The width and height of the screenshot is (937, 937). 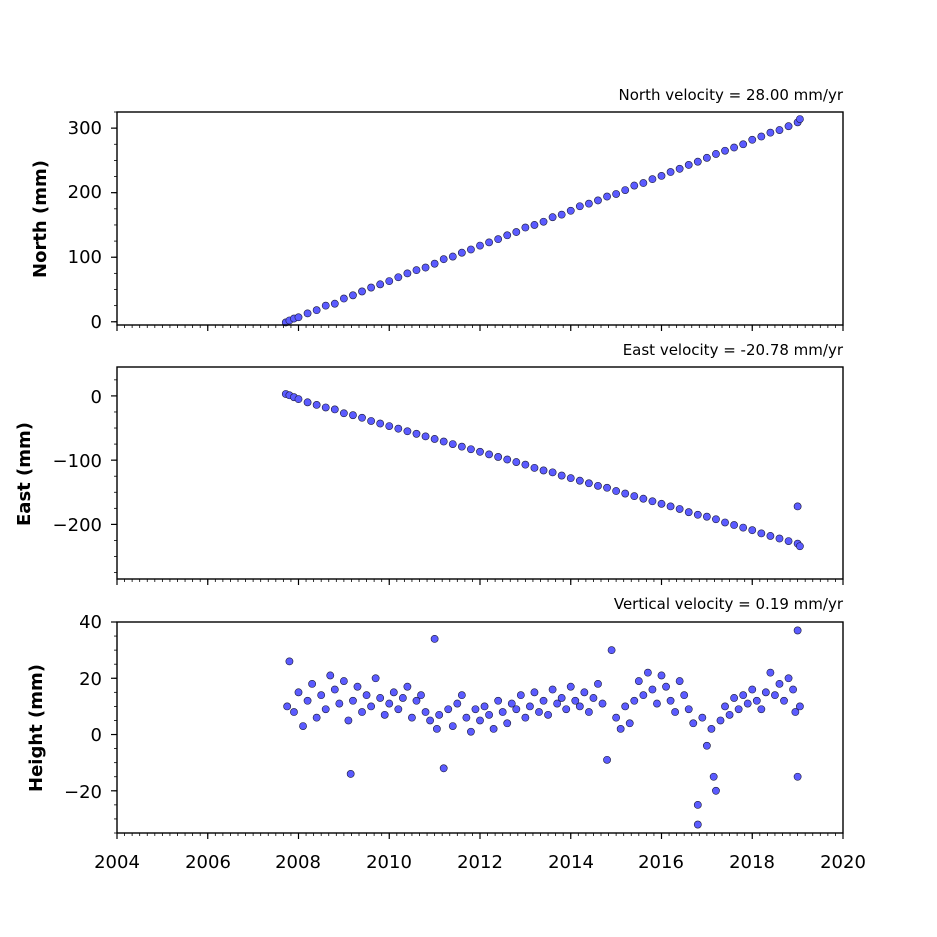 What do you see at coordinates (733, 350) in the screenshot?
I see `east-velocity-title: East velocity = -20.78 mm/yr` at bounding box center [733, 350].